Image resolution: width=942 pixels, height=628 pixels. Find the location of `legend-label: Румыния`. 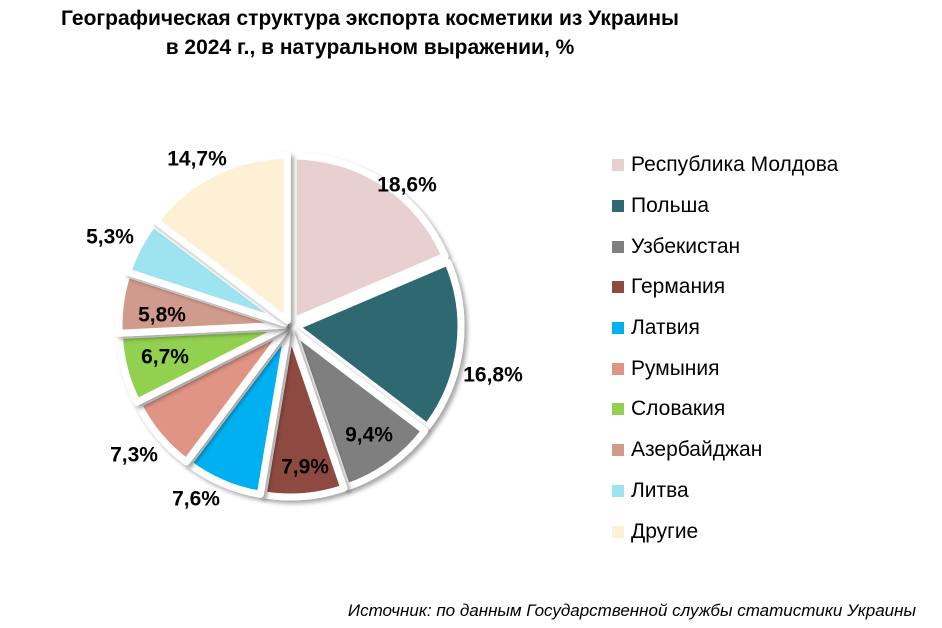

legend-label: Румыния is located at coordinates (675, 368).